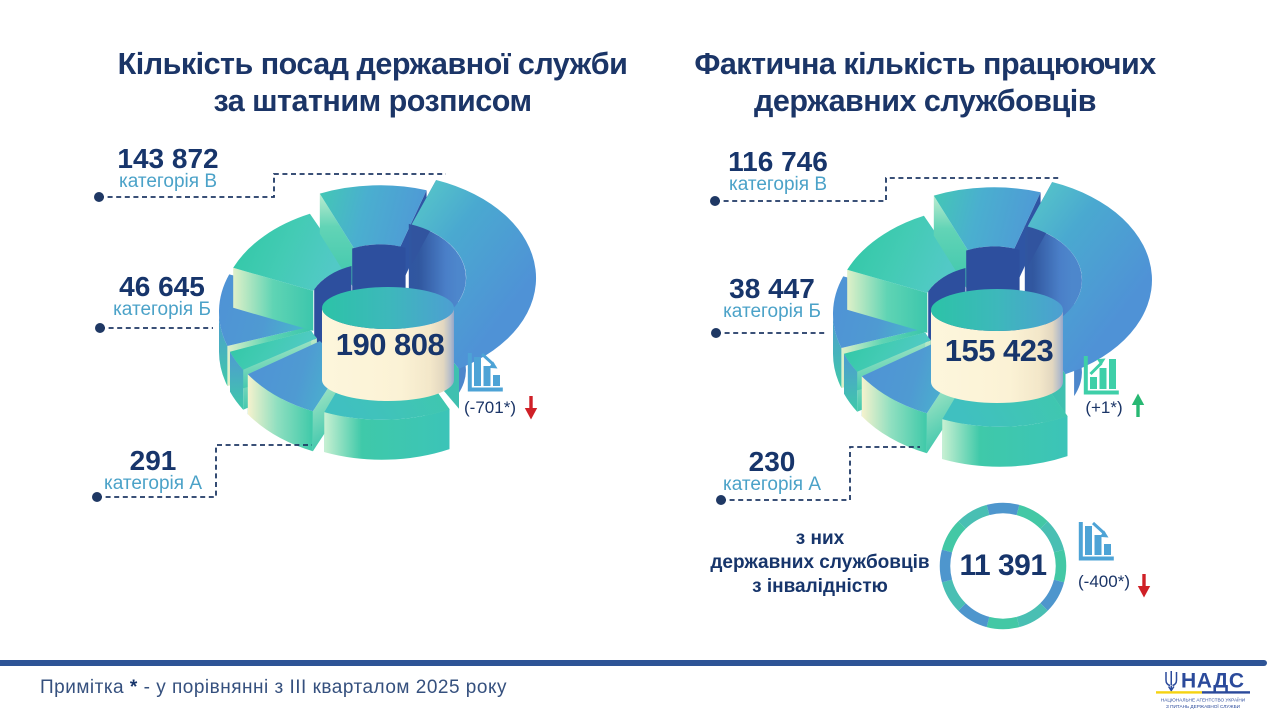 Image resolution: width=1269 pixels, height=716 pixels. Describe the element at coordinates (1203, 700) in the screenshot. I see `svg-text: НАЦІОНАЛЬНЕ АГЕНТСТВО УКРАЇНИ` at that location.